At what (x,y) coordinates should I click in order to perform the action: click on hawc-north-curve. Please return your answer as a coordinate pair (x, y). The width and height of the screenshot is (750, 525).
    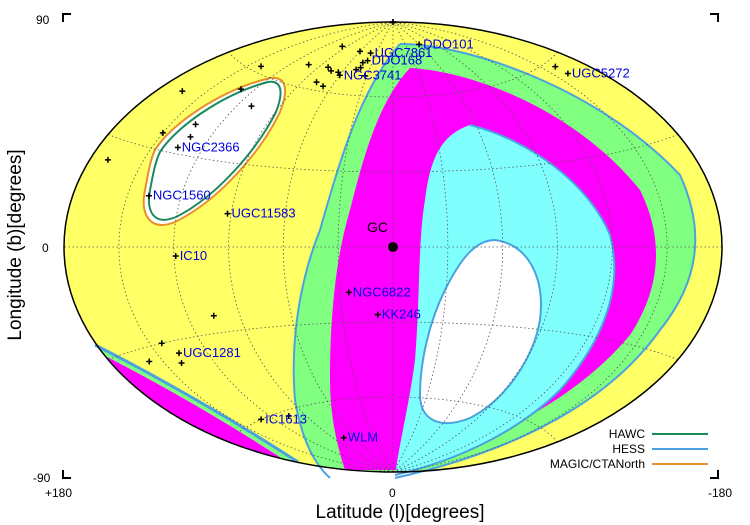
    Looking at the image, I should click on (215, 150).